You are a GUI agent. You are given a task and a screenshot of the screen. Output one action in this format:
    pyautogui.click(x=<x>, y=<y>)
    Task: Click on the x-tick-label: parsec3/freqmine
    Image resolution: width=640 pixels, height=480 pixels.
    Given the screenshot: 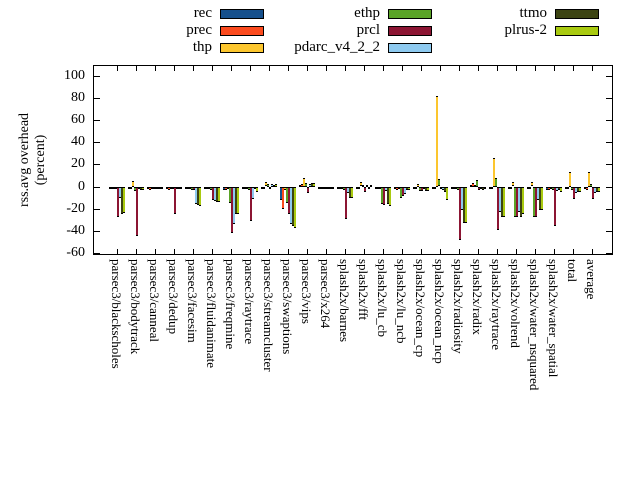 What is the action you would take?
    pyautogui.click(x=230, y=304)
    